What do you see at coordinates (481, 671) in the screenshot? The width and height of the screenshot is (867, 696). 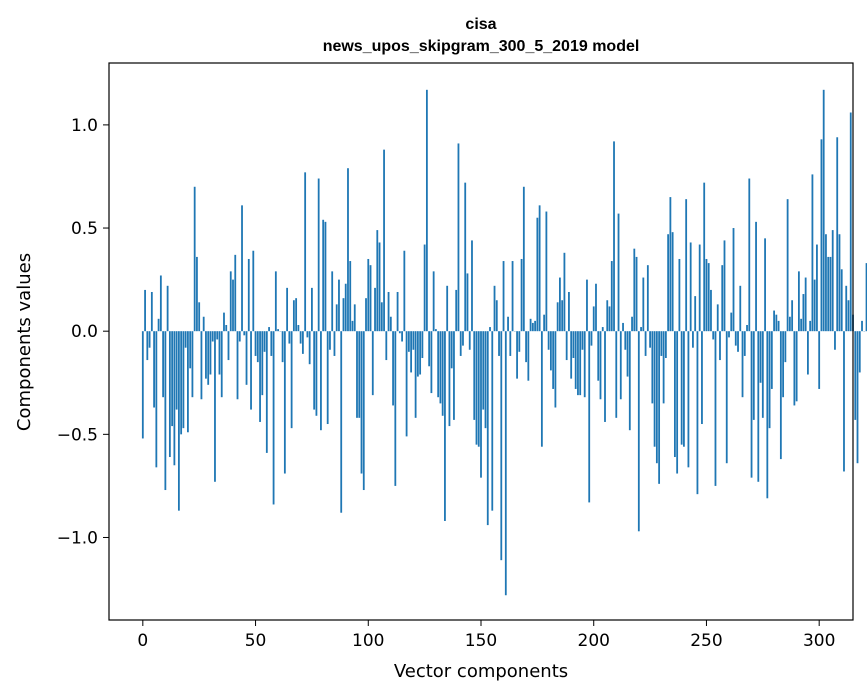 I see `x-axis-label: Vector components` at bounding box center [481, 671].